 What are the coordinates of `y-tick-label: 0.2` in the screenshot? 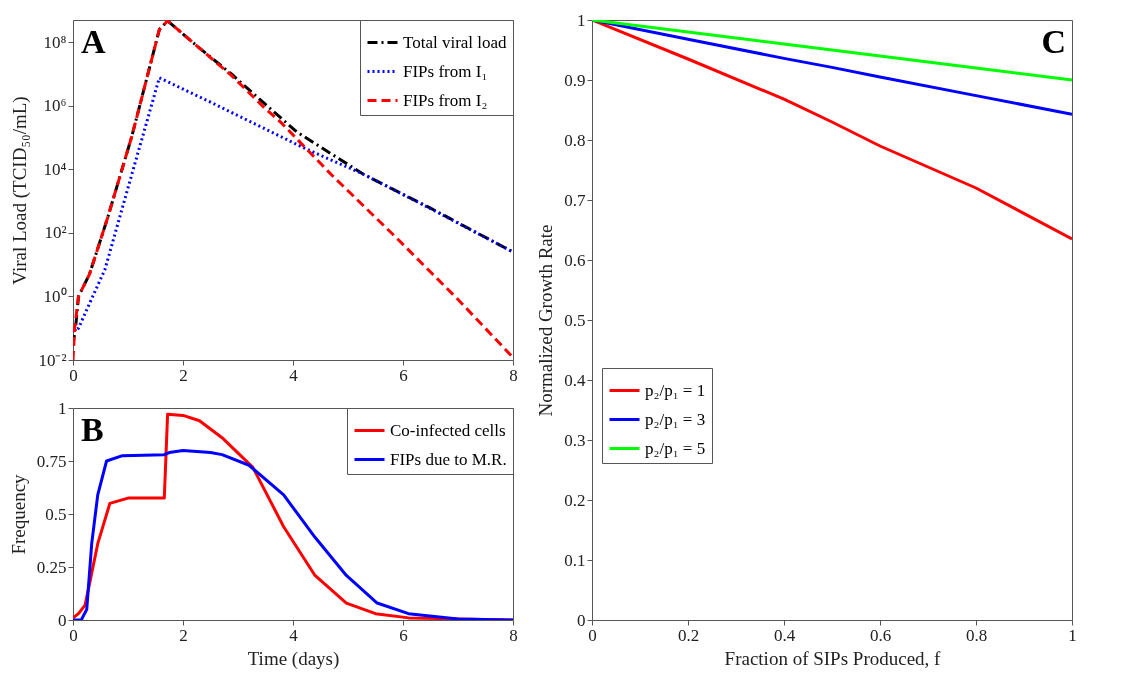 It's located at (575, 500).